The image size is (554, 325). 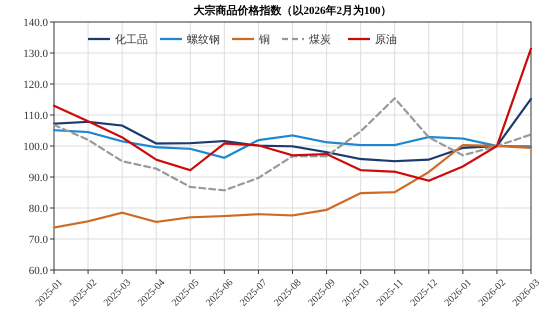 What do you see at coordinates (386, 39) in the screenshot?
I see `legend-label: 原油` at bounding box center [386, 39].